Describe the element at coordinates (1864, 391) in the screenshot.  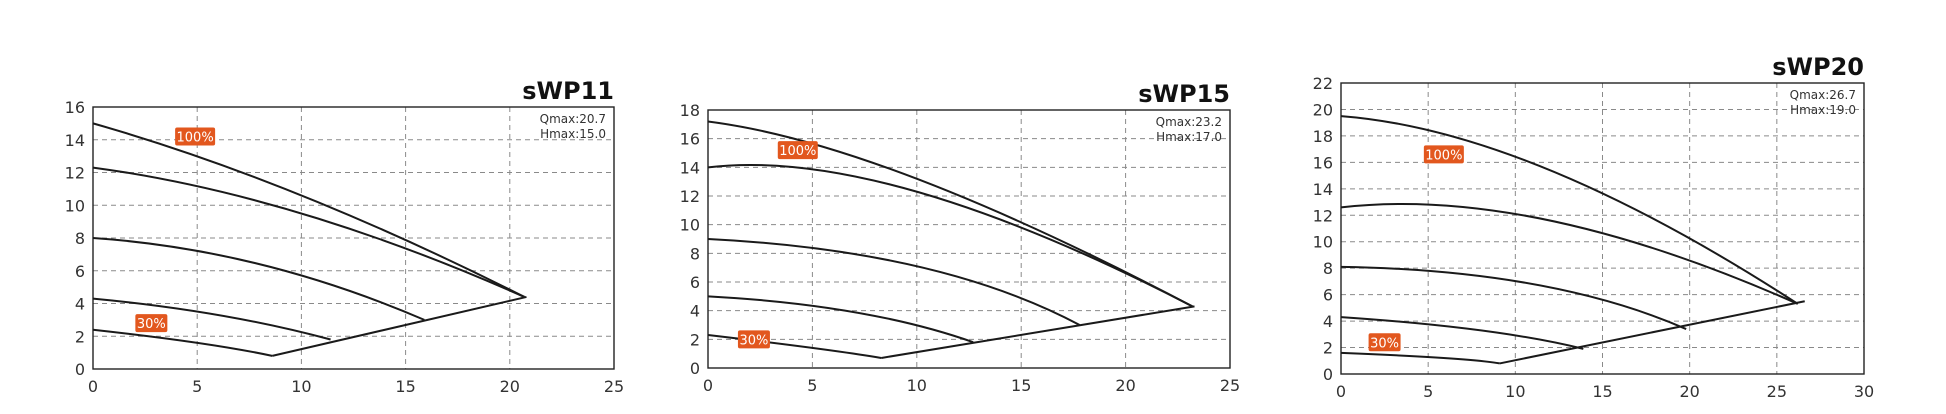
I see `x-tick-label: 30` at that location.